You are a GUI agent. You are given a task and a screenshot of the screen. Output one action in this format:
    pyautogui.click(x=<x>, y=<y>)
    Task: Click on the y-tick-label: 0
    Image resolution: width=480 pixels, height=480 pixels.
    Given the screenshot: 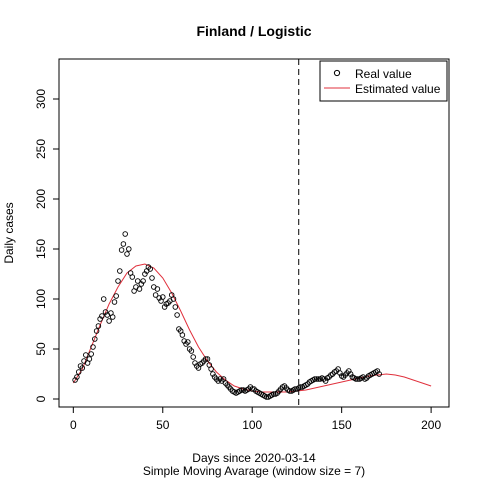 What is the action you would take?
    pyautogui.click(x=41, y=398)
    